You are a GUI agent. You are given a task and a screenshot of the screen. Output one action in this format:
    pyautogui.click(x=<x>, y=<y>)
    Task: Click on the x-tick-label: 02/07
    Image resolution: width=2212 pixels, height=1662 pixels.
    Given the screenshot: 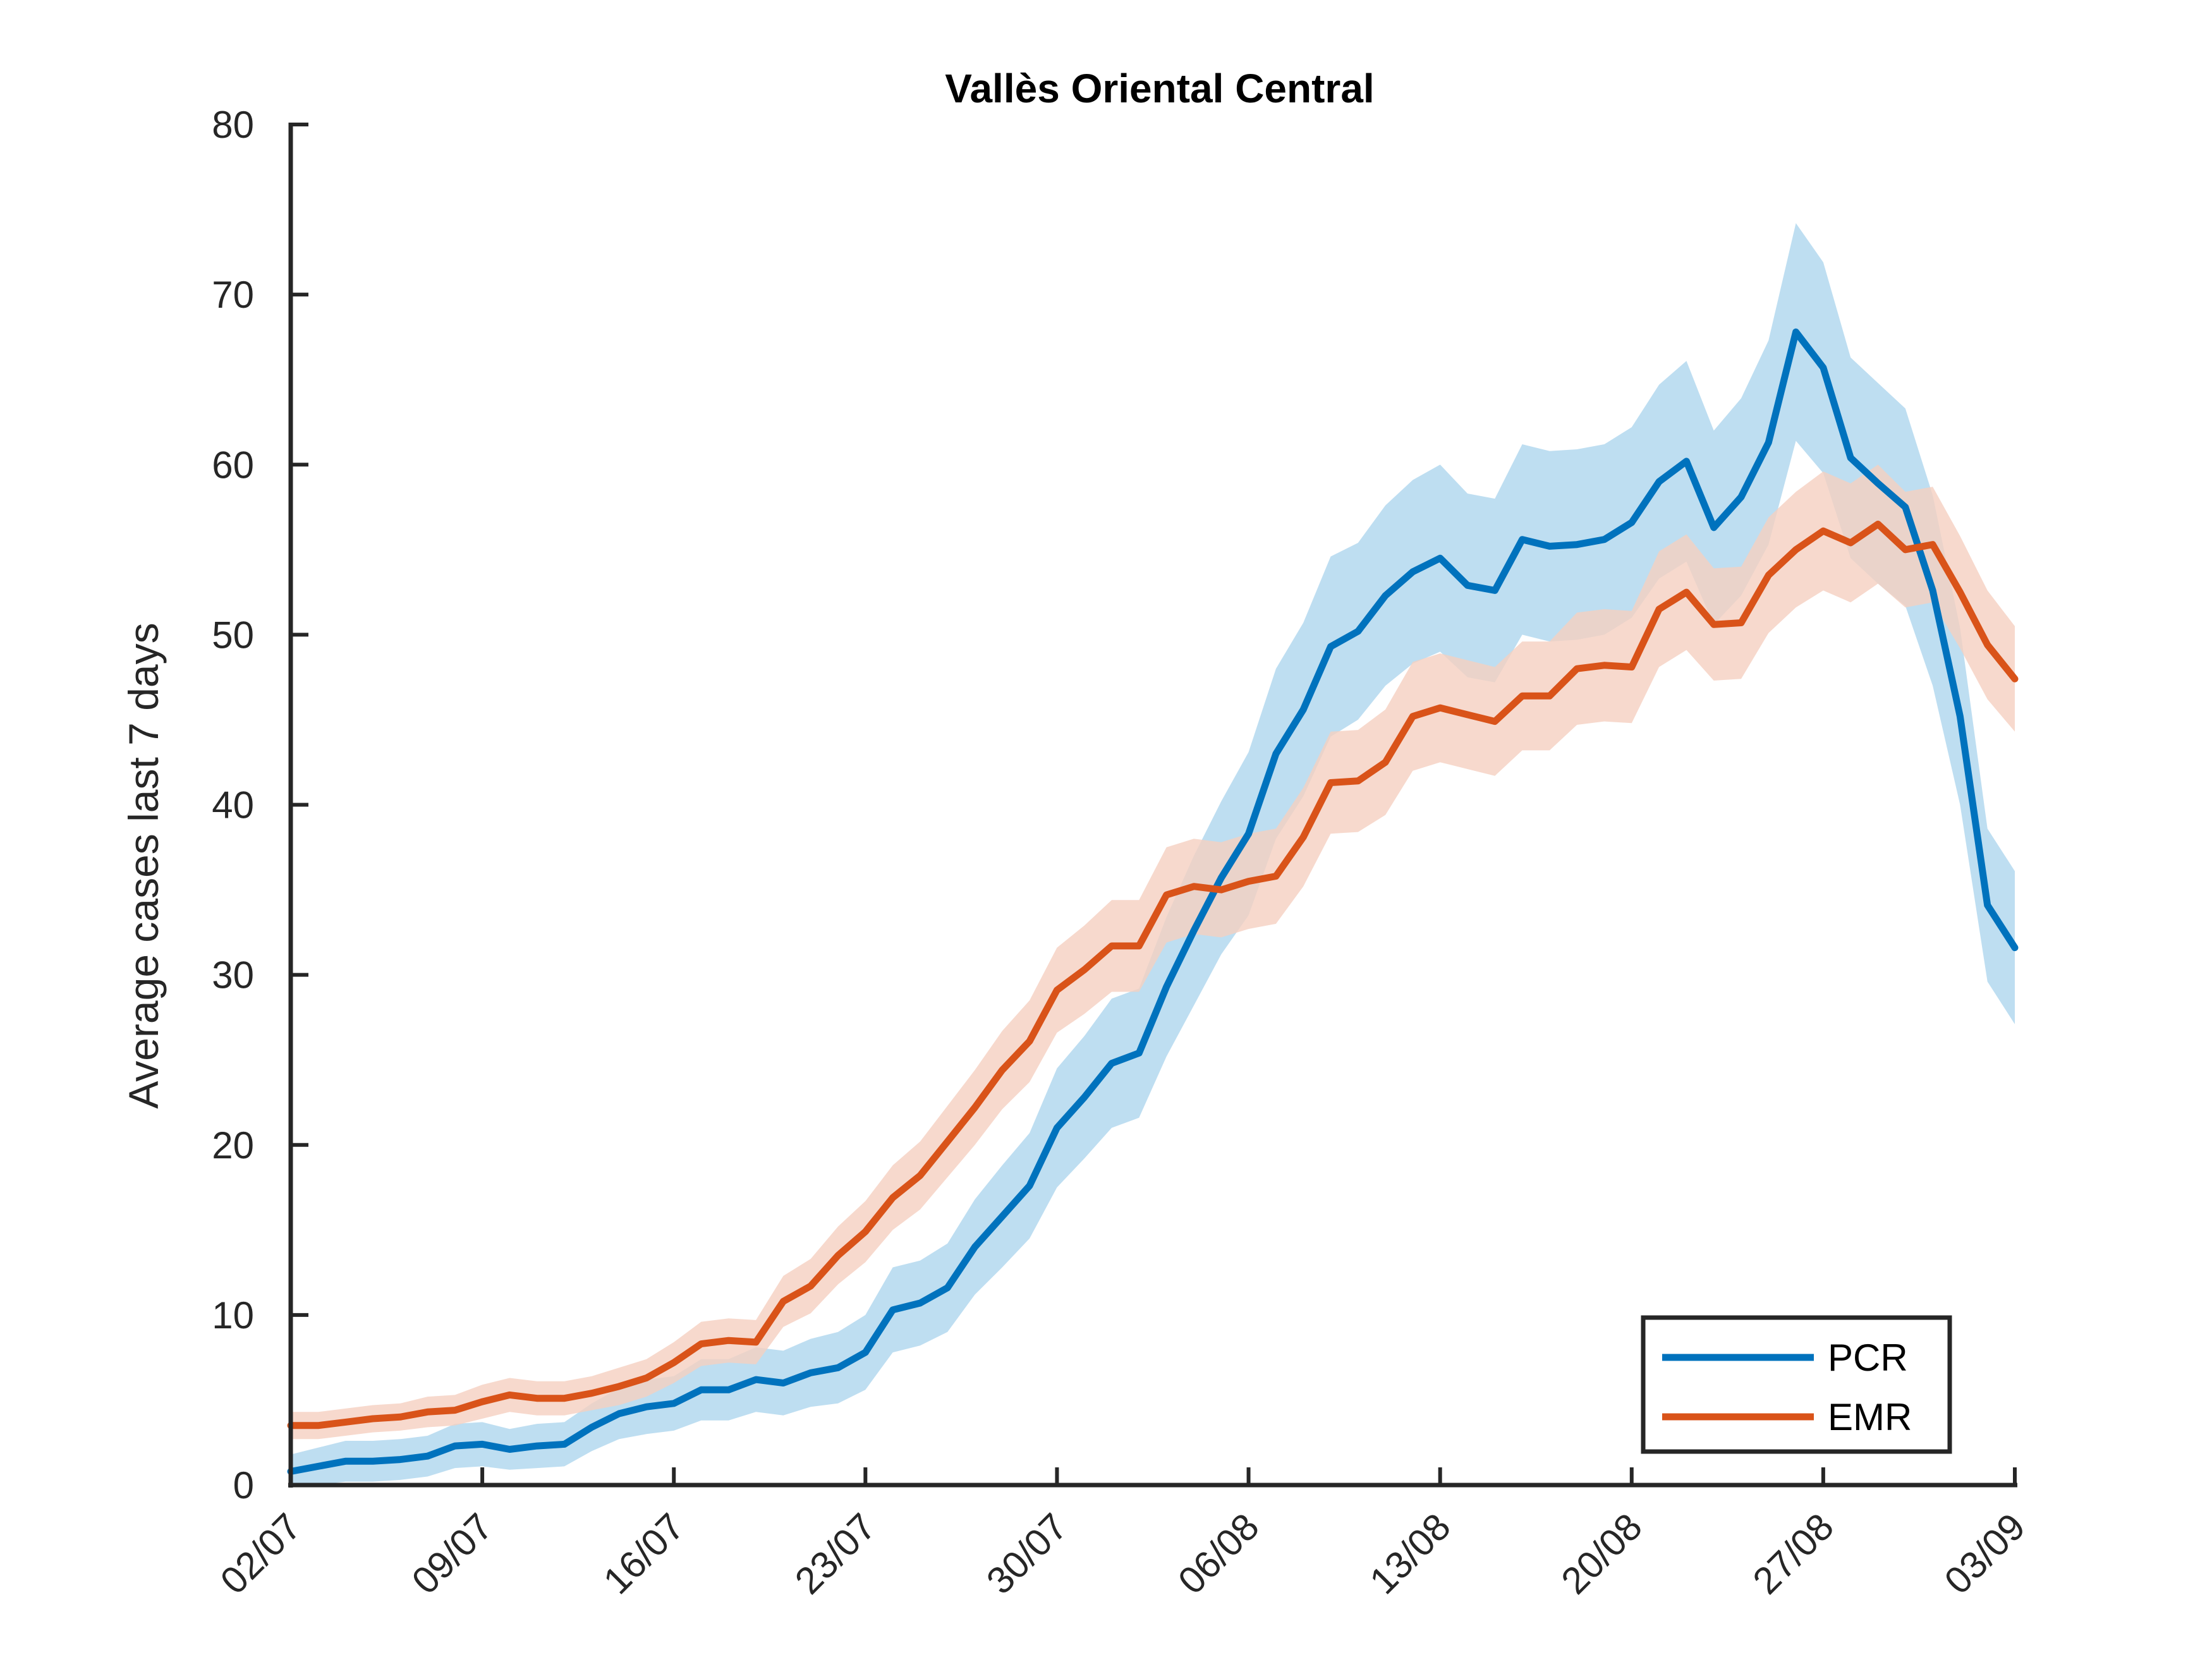 What is the action you would take?
    pyautogui.click(x=261, y=1554)
    